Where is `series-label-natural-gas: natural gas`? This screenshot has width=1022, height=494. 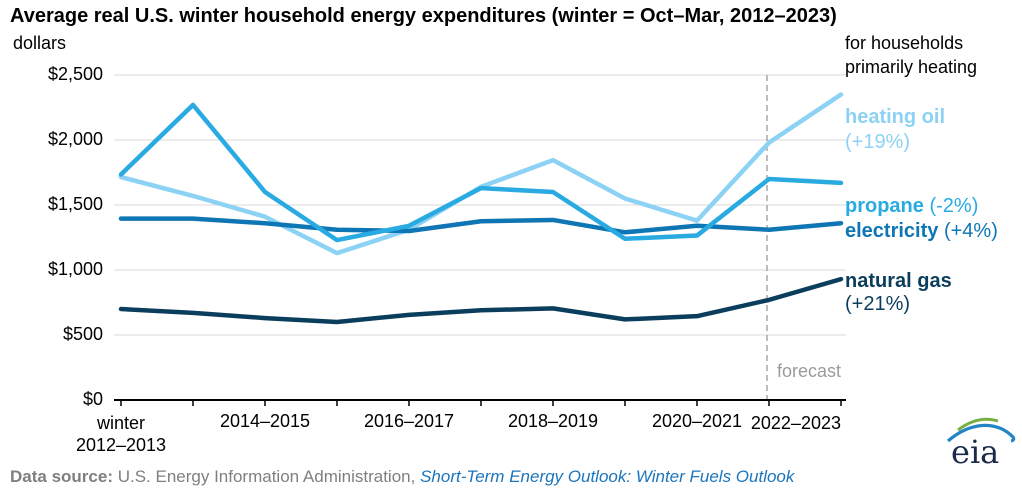
series-label-natural-gas: natural gas is located at coordinates (898, 281).